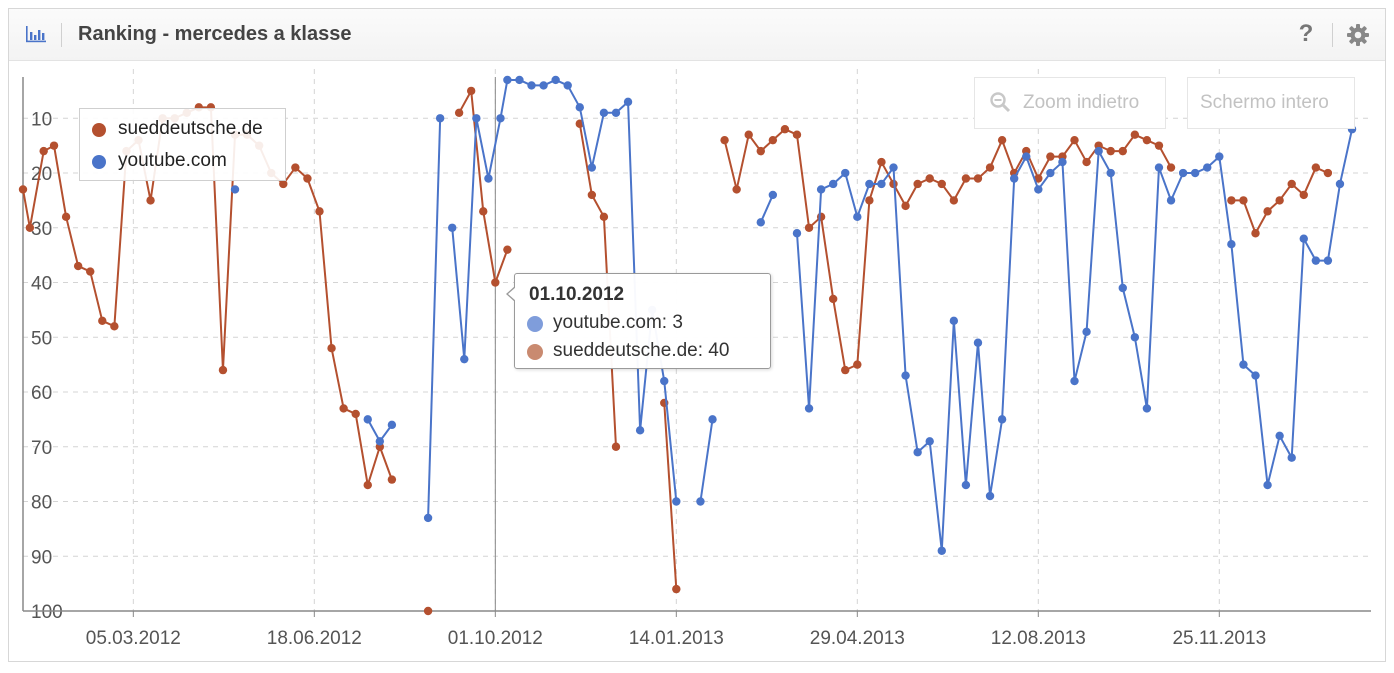  What do you see at coordinates (41, 119) in the screenshot?
I see `y-tick-label: 10` at bounding box center [41, 119].